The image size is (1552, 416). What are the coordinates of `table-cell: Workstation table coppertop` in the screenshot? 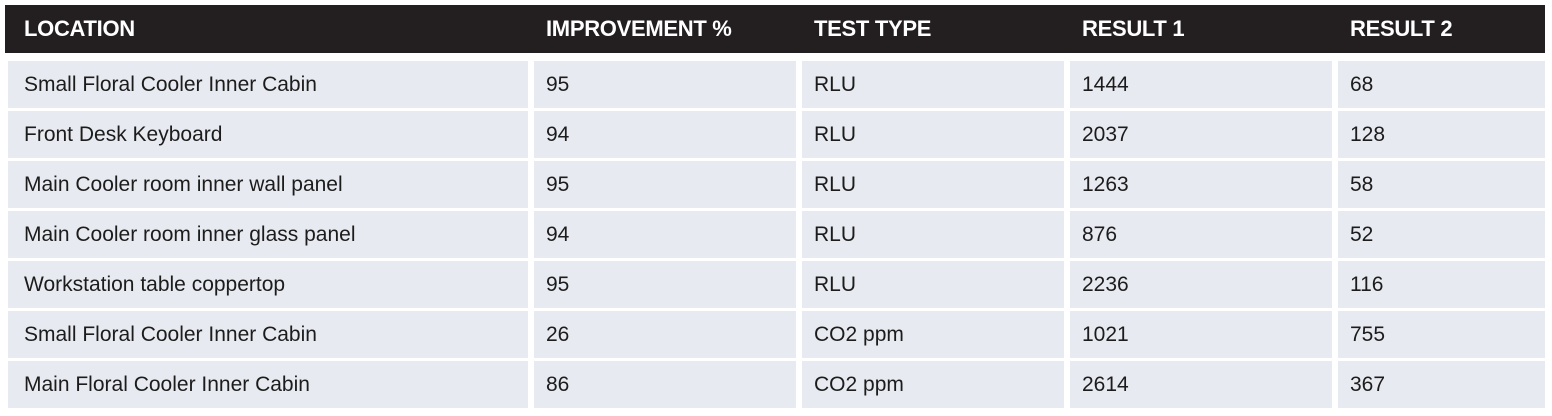 It's located at (268, 284).